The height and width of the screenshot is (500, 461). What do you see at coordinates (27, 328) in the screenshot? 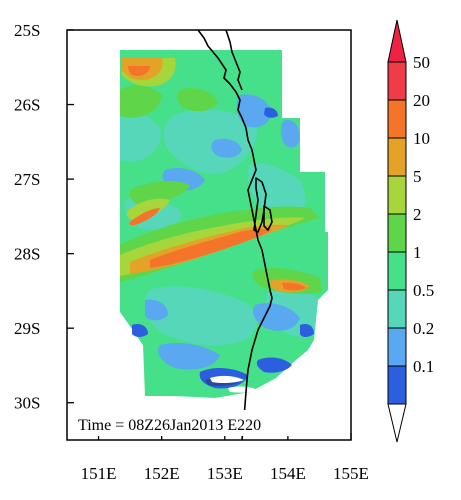
I see `y-tick-label: 29S` at bounding box center [27, 328].